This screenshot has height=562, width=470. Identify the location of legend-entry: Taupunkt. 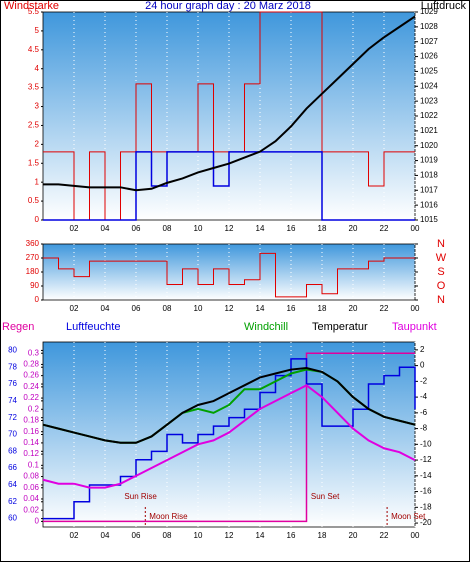
(414, 327).